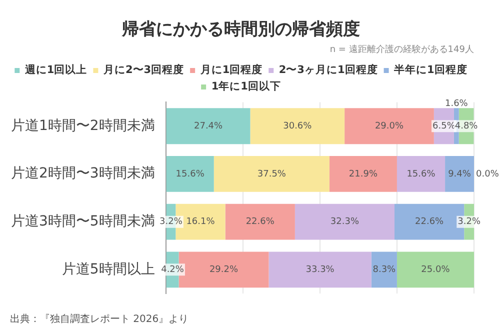 The image size is (500, 332). I want to click on data-label: 16.1%, so click(201, 222).